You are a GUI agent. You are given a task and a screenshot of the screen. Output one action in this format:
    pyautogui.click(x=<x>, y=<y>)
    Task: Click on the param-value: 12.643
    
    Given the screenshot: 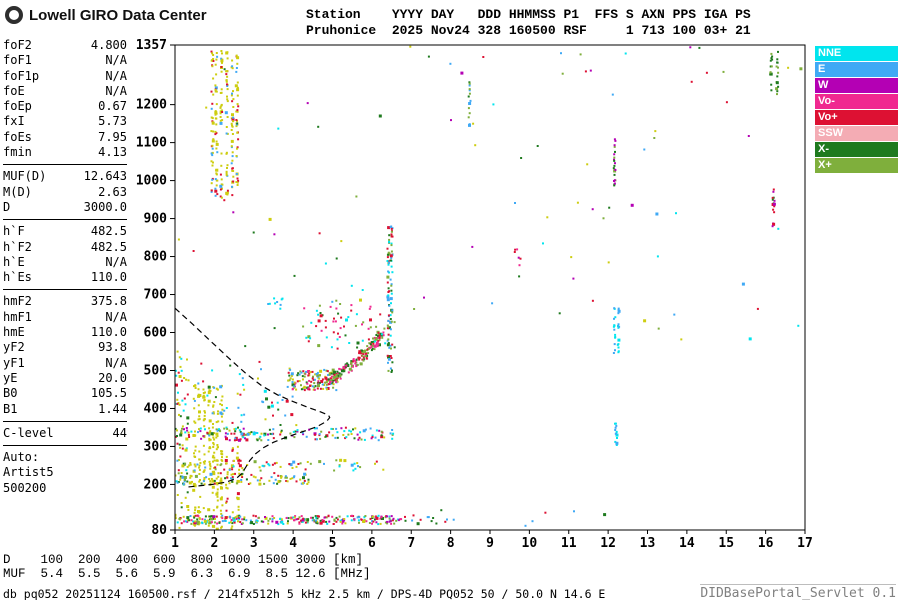 What is the action you would take?
    pyautogui.click(x=105, y=176)
    